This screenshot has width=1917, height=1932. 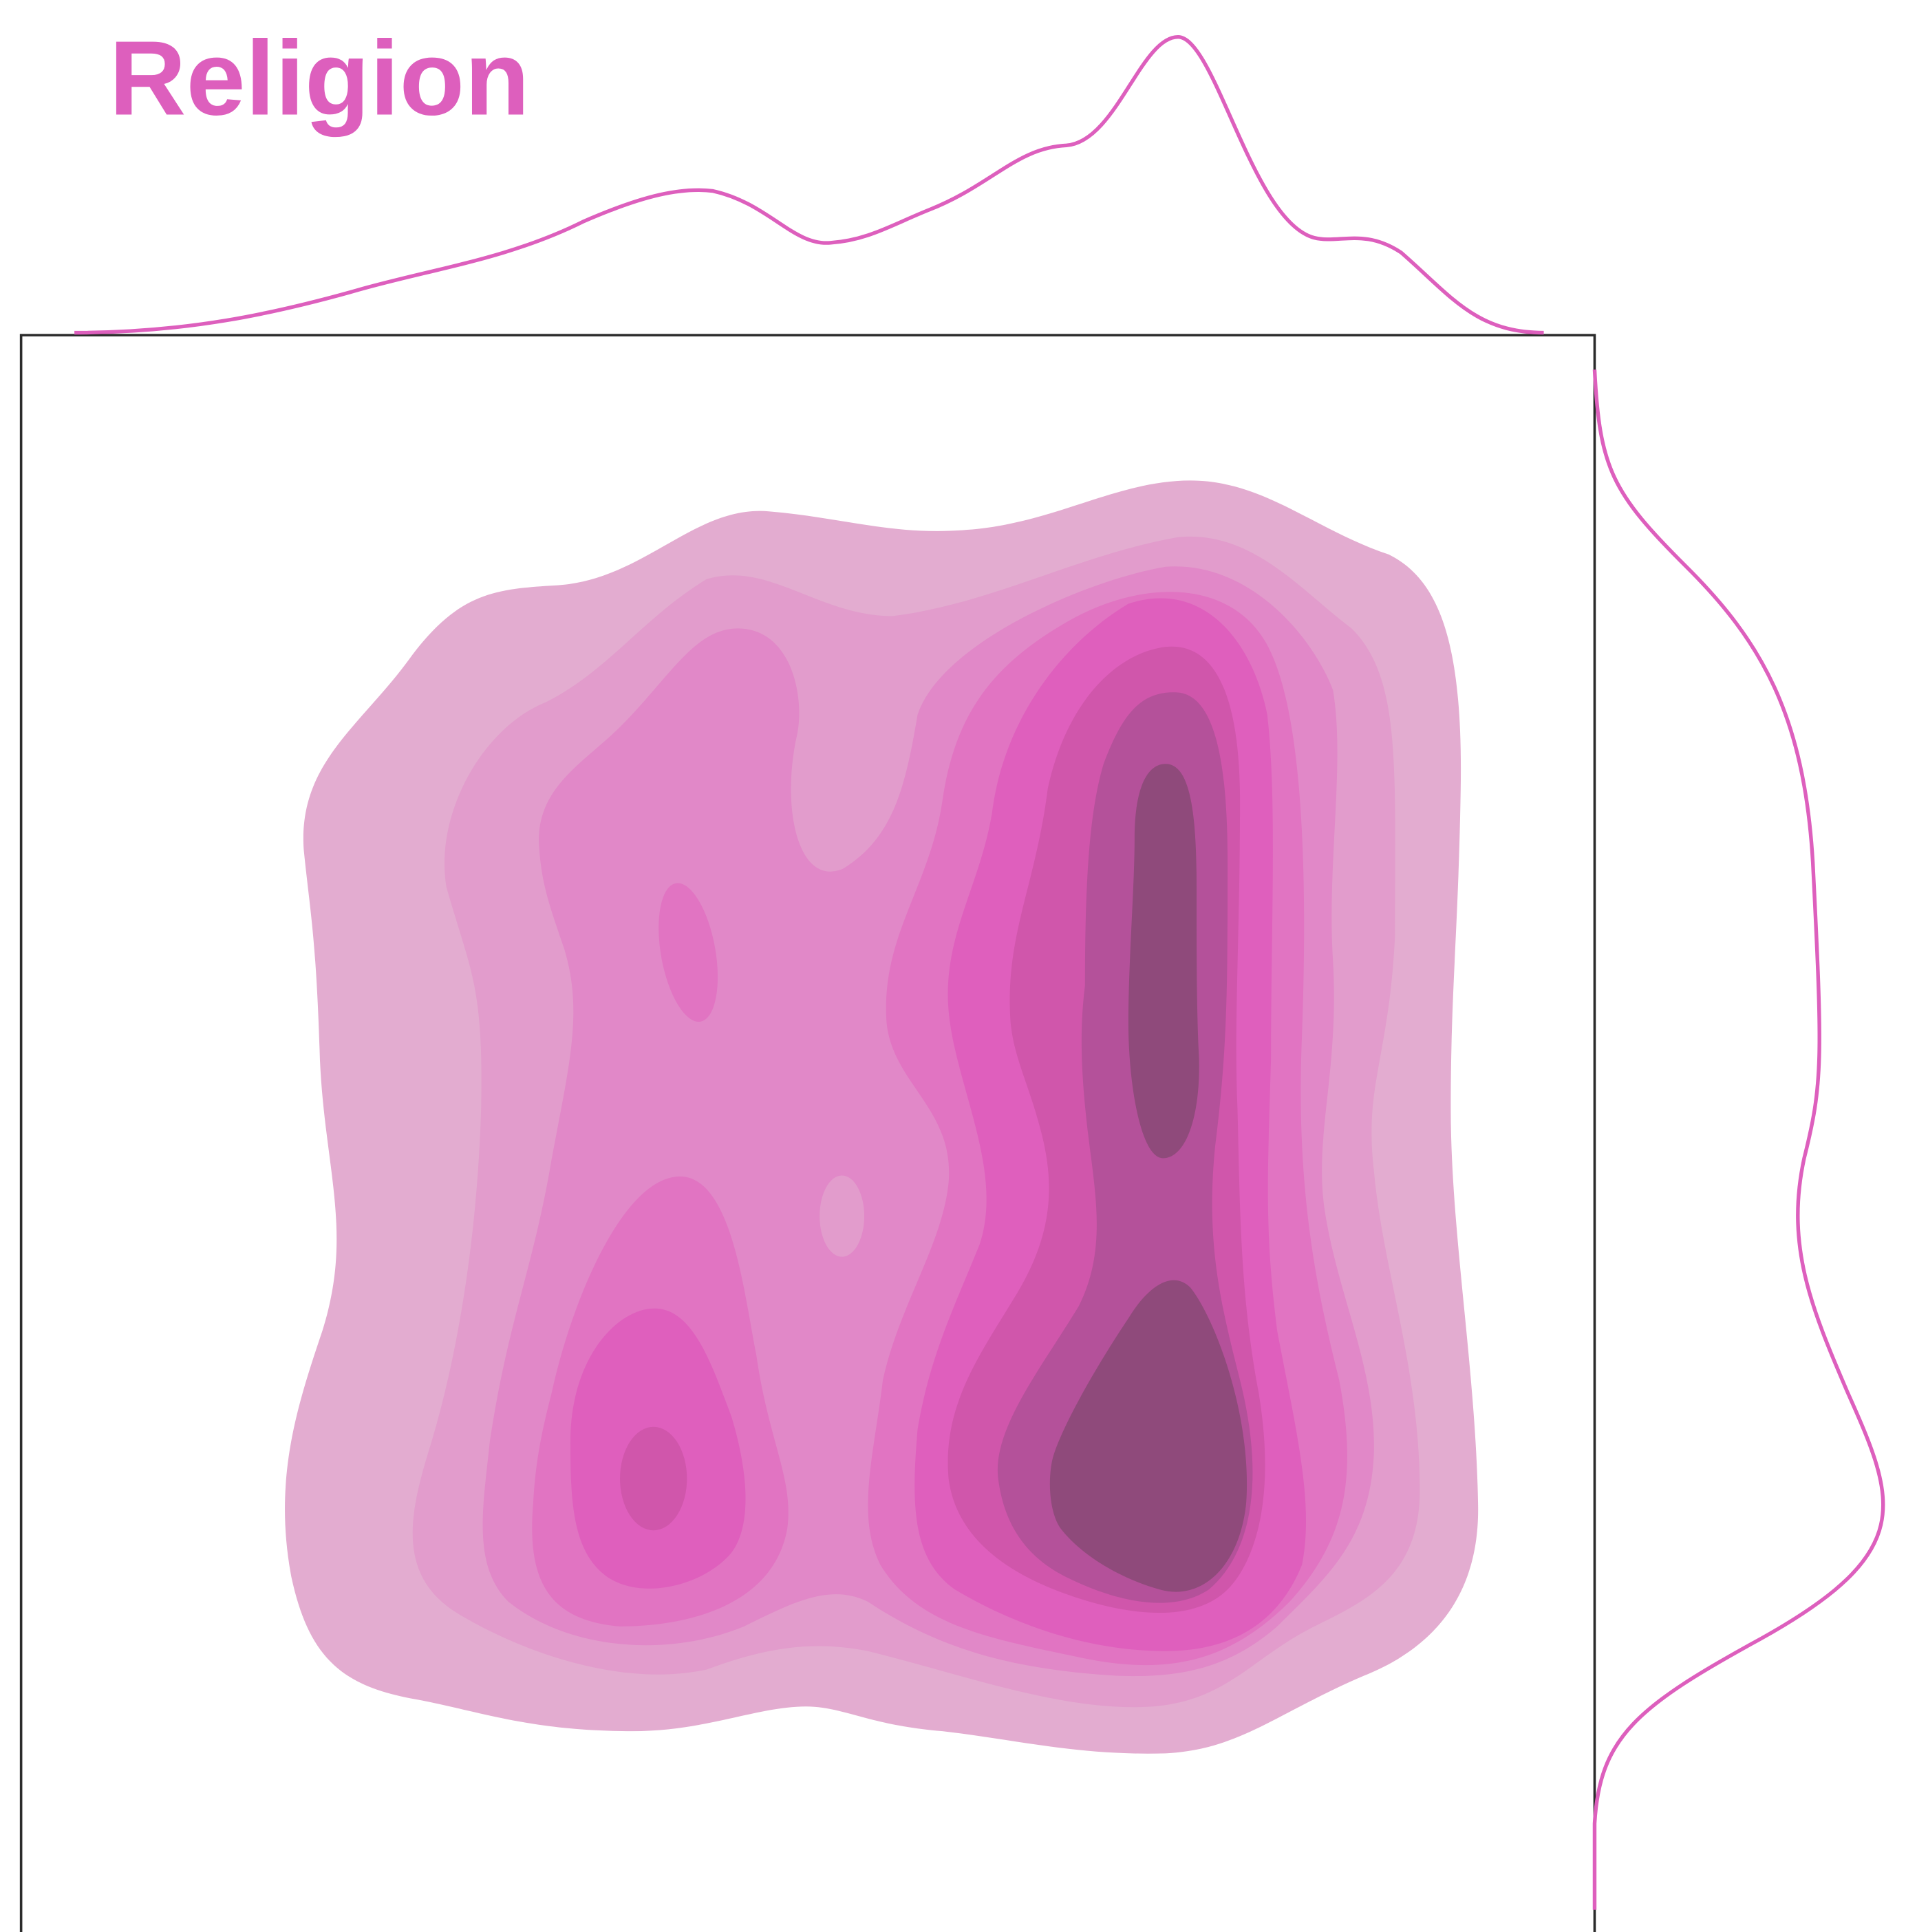 I want to click on y-marginal-density, so click(x=1738, y=1139).